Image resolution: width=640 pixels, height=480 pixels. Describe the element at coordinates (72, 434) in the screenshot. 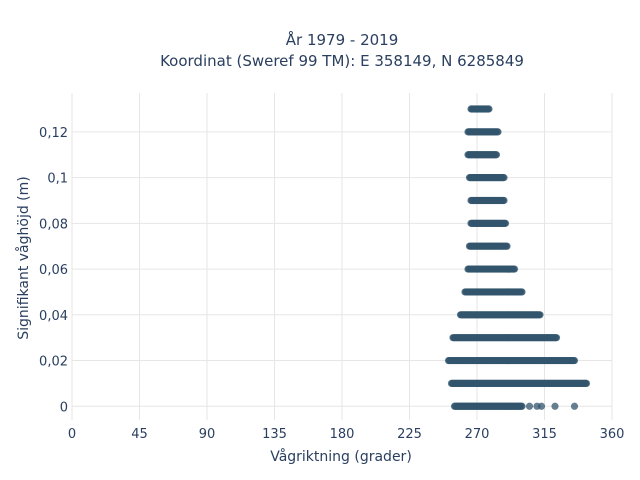

I see `x-tick-label: 0` at that location.